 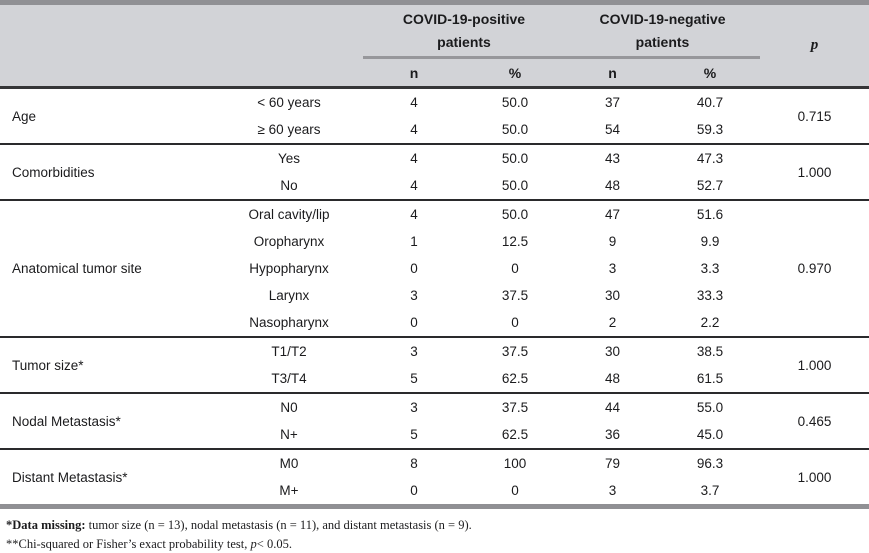 What do you see at coordinates (289, 185) in the screenshot?
I see `cell-sublabel: No` at bounding box center [289, 185].